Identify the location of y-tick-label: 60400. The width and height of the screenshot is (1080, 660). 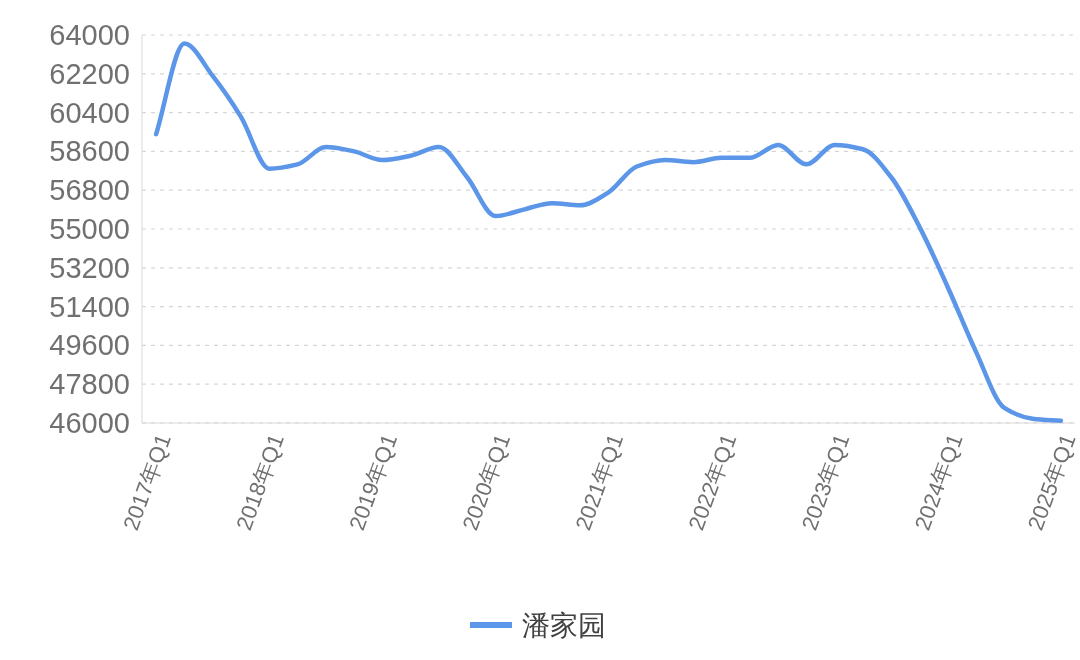
(89, 112).